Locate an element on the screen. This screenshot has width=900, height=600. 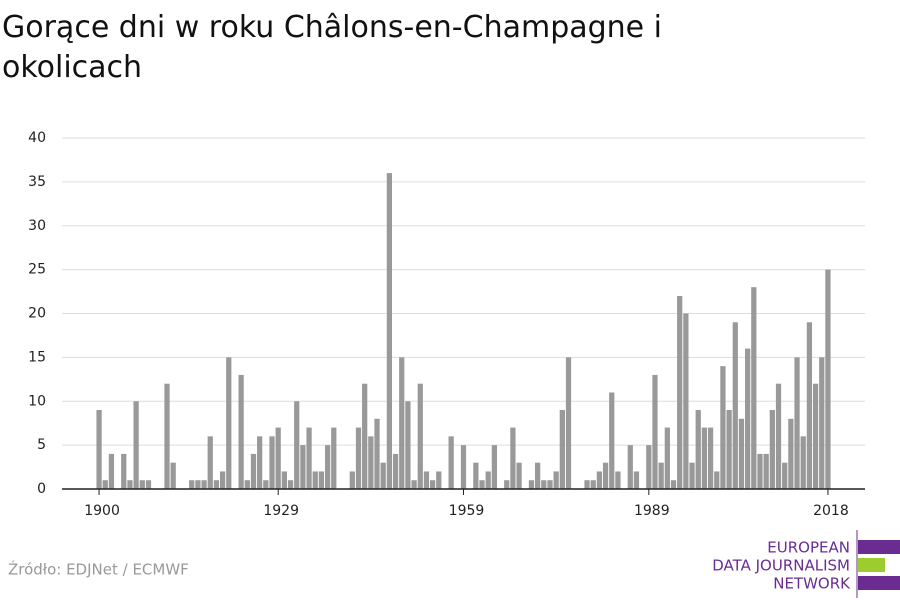
y-tick-label: 15 is located at coordinates (37, 357).